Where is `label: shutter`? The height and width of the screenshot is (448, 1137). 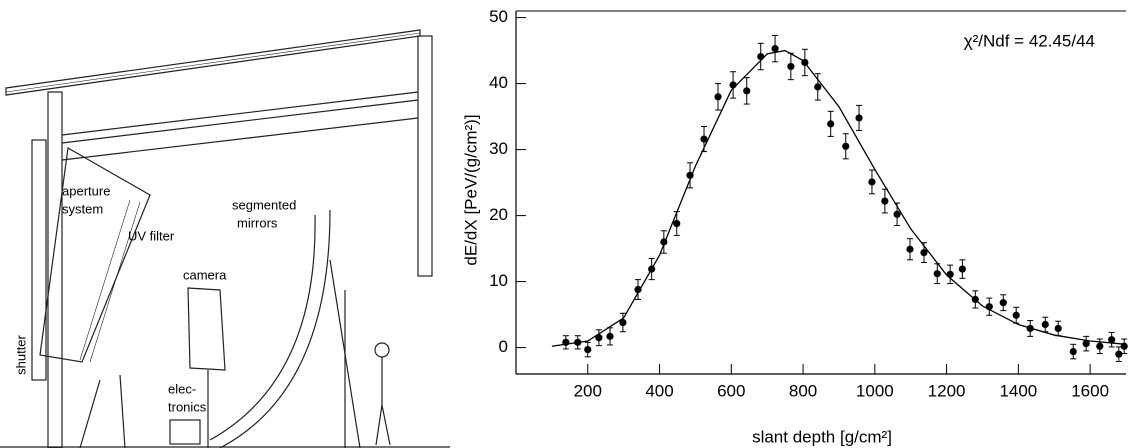 label: shutter is located at coordinates (20, 354).